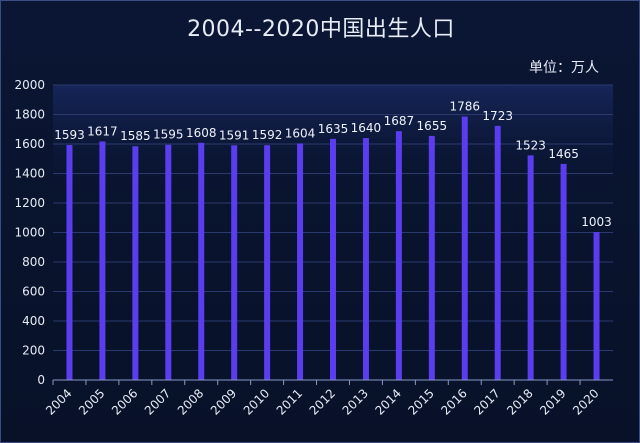 The height and width of the screenshot is (443, 640). I want to click on y-tick-label: 800, so click(33, 262).